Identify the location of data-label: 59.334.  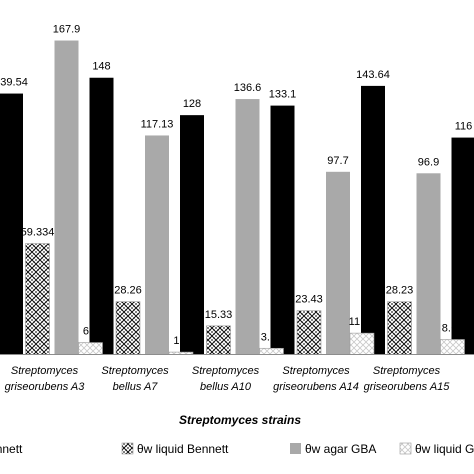
(38, 233).